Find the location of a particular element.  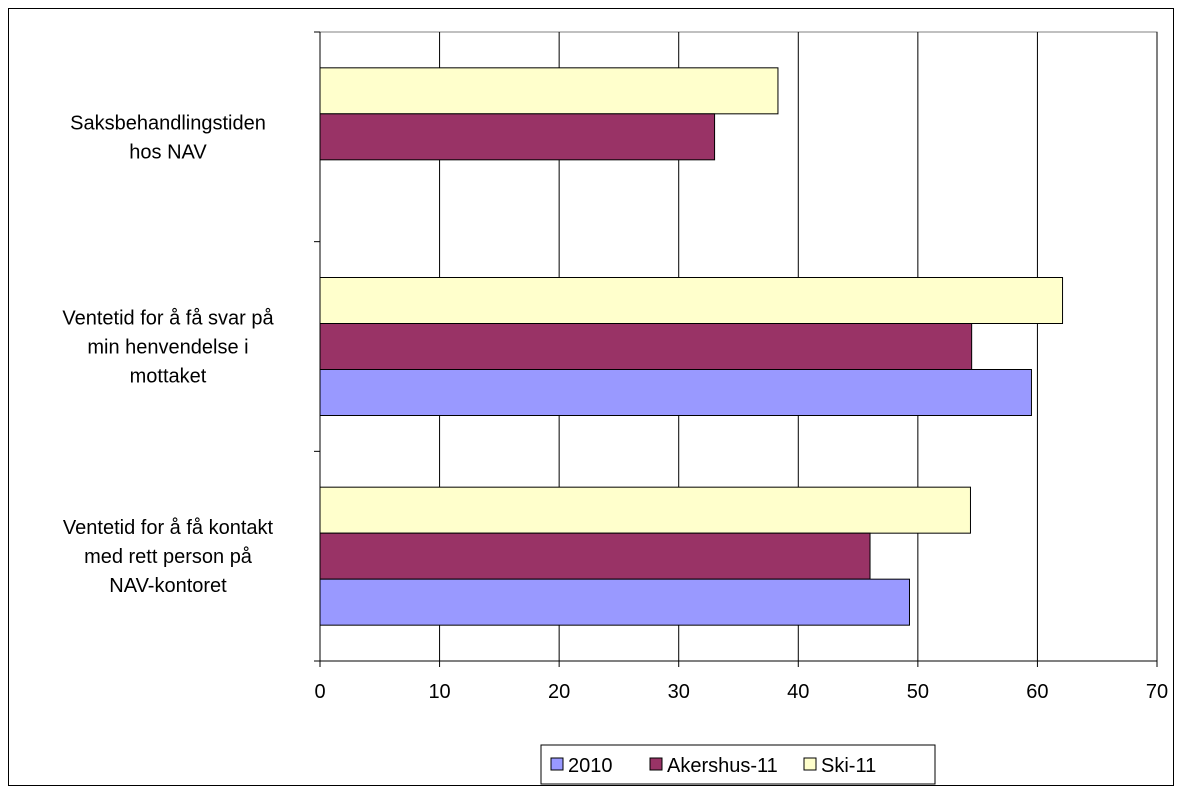

legend-label: 2010 is located at coordinates (590, 766).